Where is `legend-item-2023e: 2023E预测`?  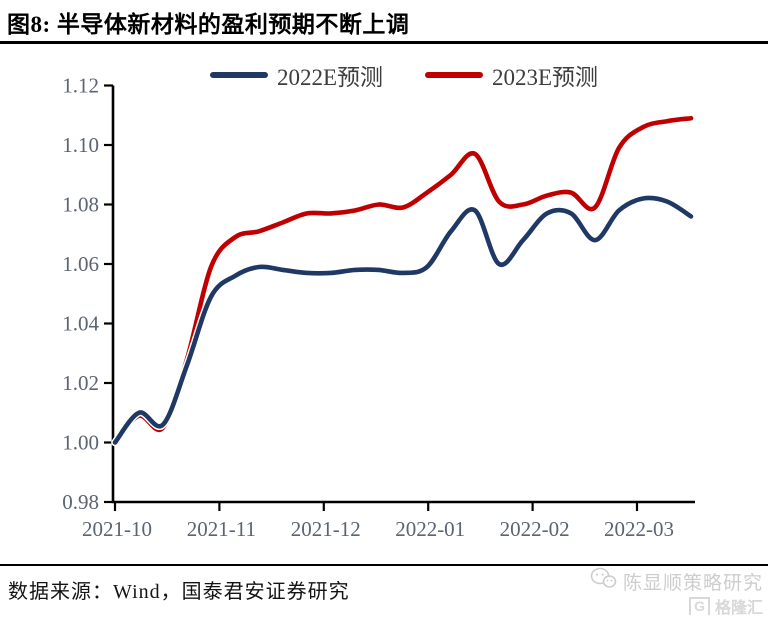 legend-item-2023e: 2023E预测 is located at coordinates (511, 75).